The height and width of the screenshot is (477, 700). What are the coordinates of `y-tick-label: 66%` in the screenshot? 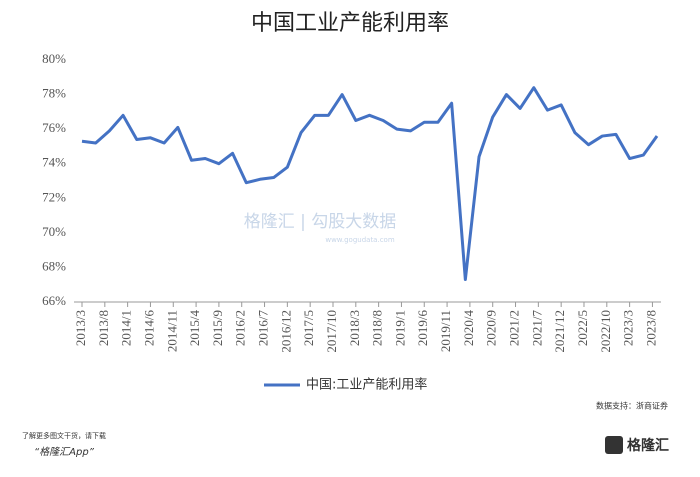 It's located at (54, 300).